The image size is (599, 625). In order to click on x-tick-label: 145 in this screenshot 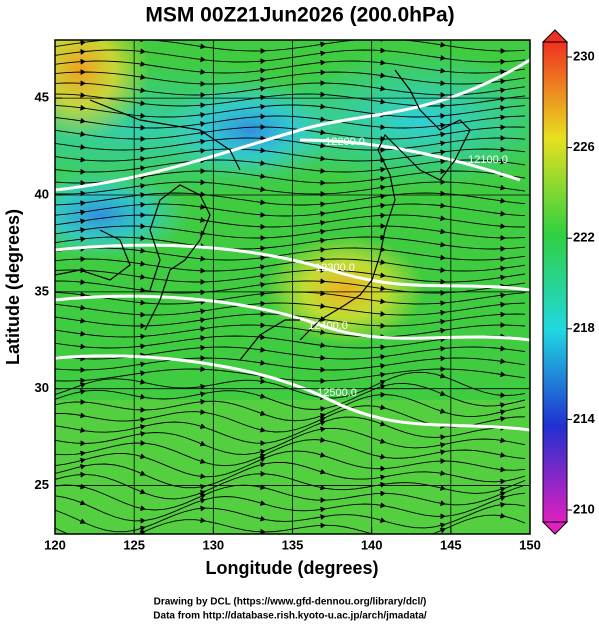, I will do `click(451, 544)`.